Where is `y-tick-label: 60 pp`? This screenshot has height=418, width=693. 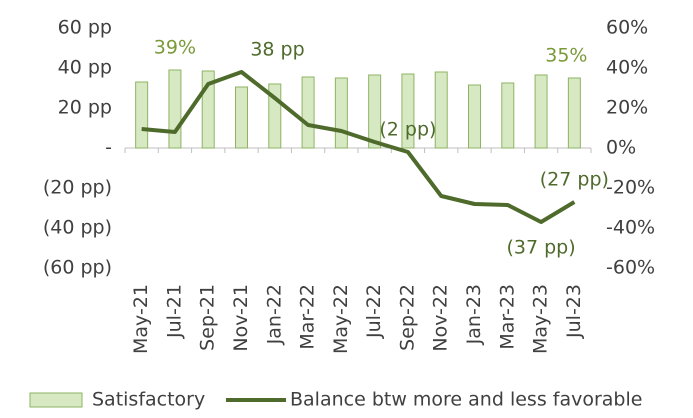
y-tick-label: 60 pp is located at coordinates (85, 28).